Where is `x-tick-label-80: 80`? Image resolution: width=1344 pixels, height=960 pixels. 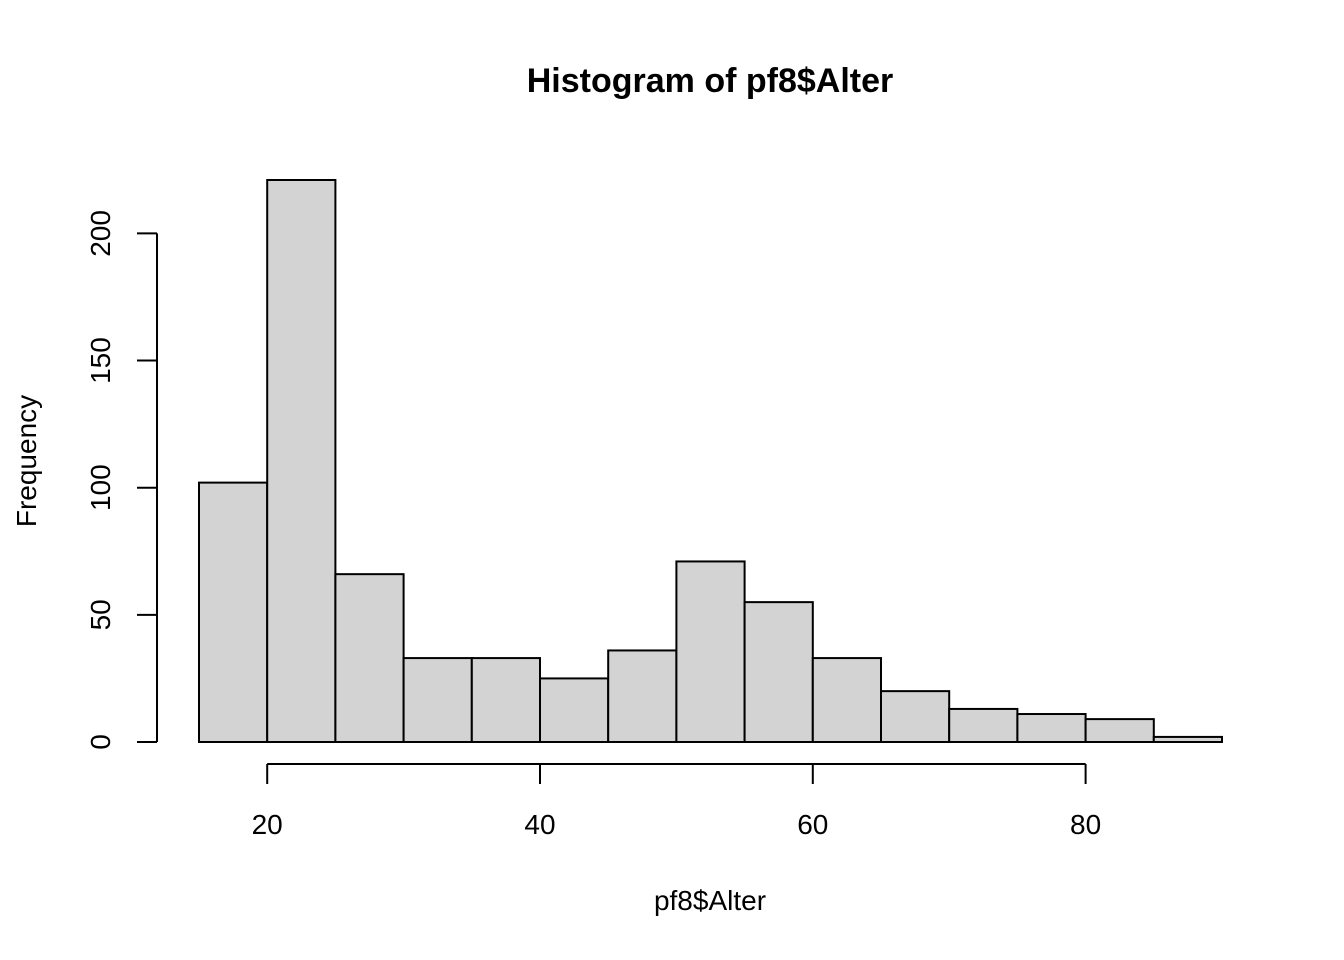
x-tick-label-80: 80 is located at coordinates (1085, 824).